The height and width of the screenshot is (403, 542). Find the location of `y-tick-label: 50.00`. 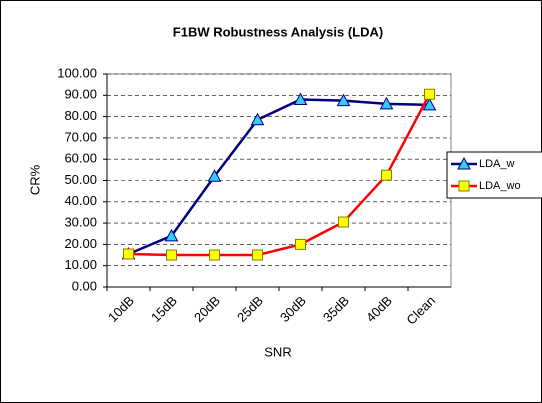

y-tick-label: 50.00 is located at coordinates (80, 179).